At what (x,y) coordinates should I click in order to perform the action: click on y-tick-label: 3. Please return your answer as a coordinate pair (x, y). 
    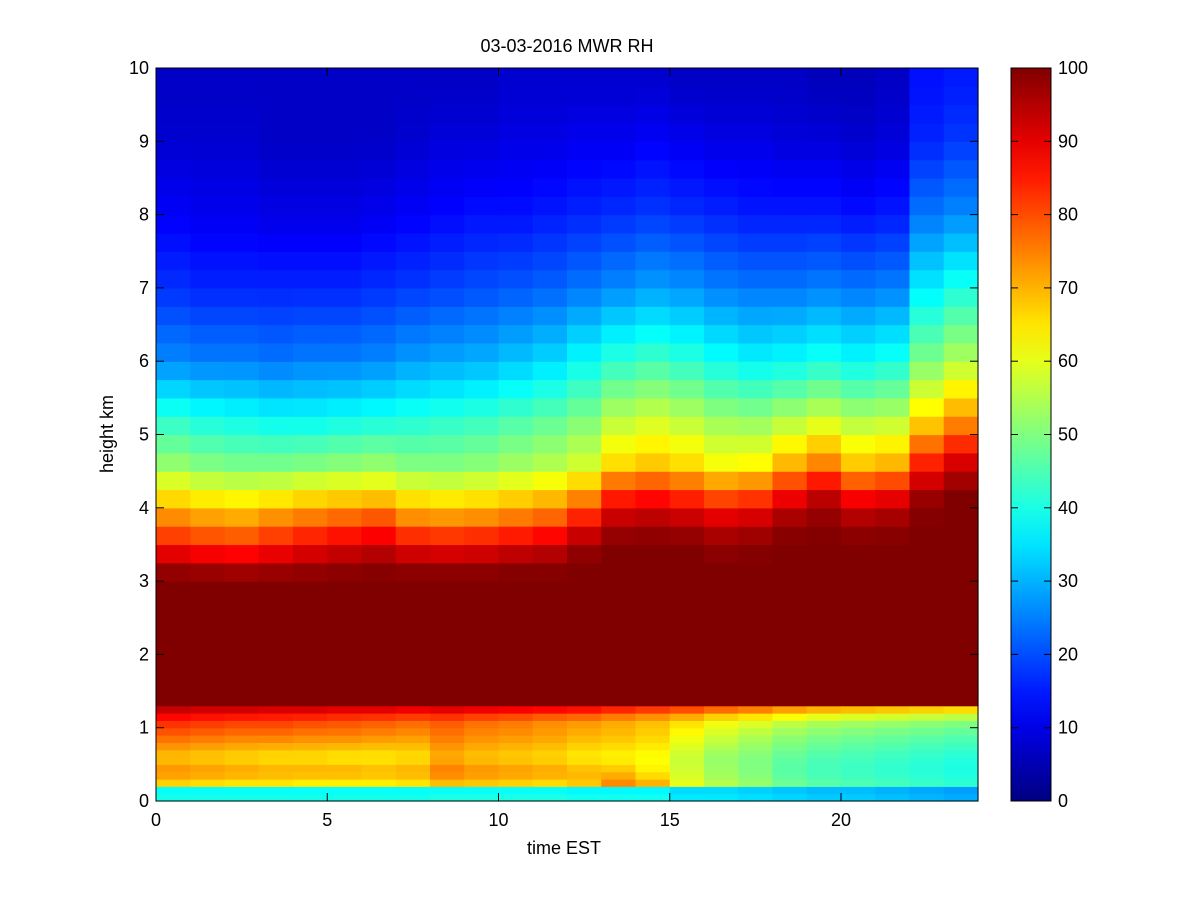
    Looking at the image, I should click on (144, 581).